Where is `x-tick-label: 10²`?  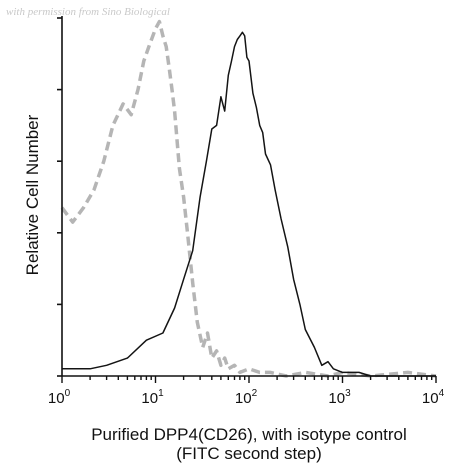
x-tick-label: 10² is located at coordinates (246, 397).